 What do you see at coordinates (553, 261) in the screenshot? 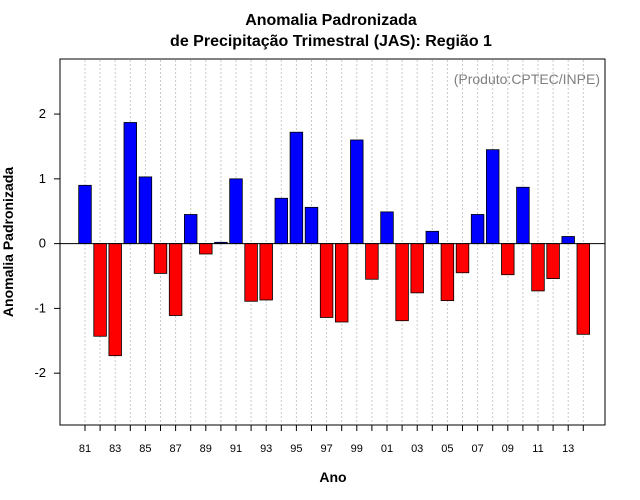
I see `bar-2012` at bounding box center [553, 261].